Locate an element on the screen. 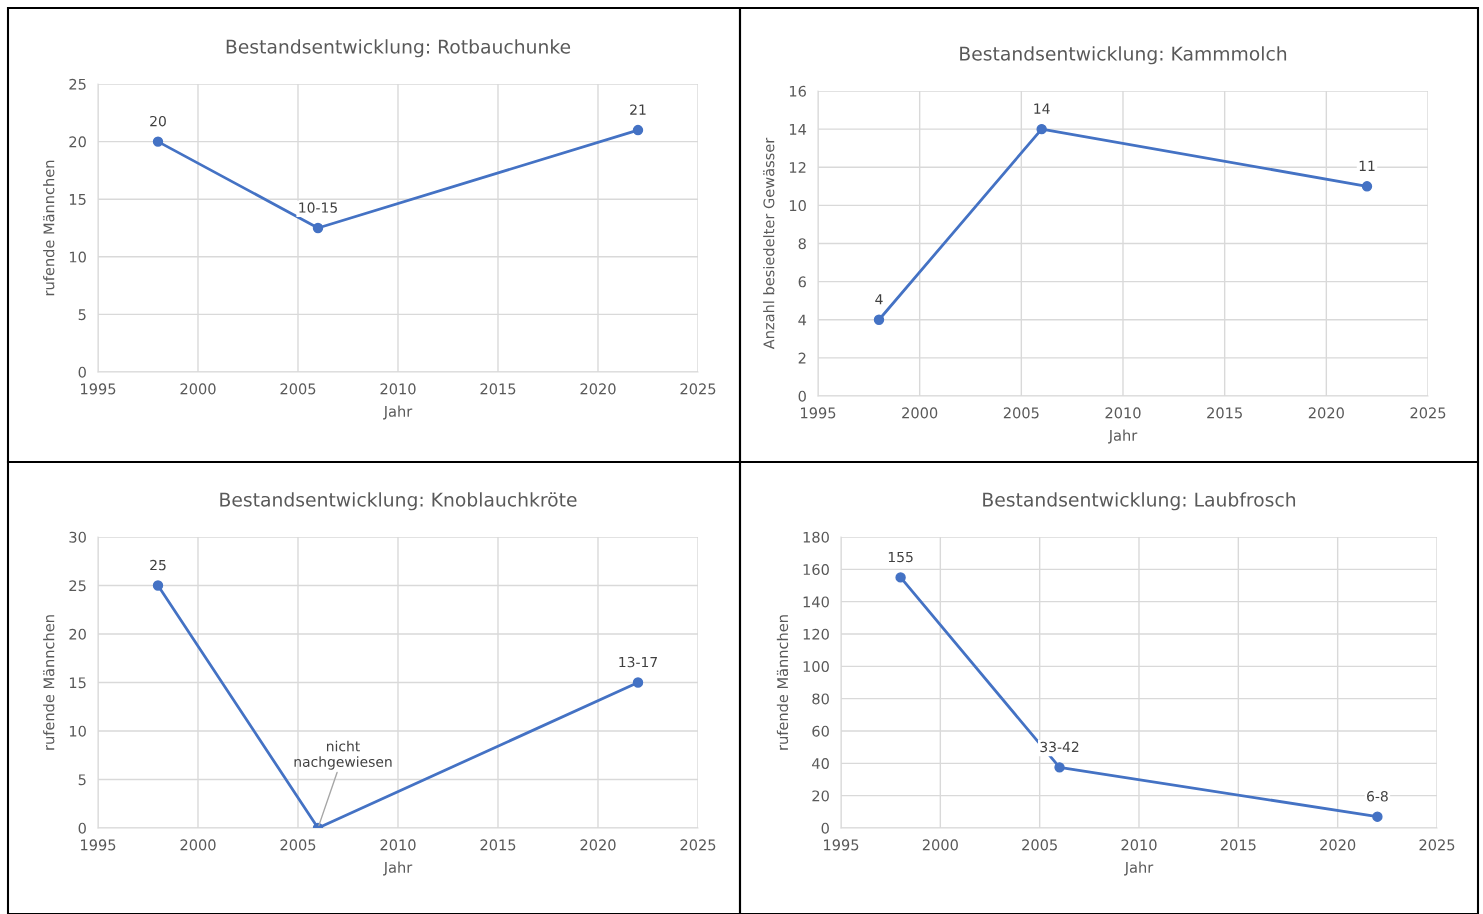 This screenshot has height=914, width=1483. y-tick-label: 100 is located at coordinates (816, 667).